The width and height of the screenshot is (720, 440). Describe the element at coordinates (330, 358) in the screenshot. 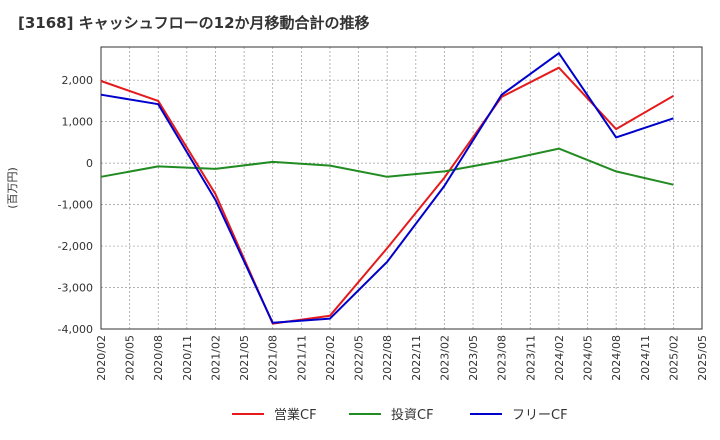

I see `x-tick-label: 2022/02` at that location.